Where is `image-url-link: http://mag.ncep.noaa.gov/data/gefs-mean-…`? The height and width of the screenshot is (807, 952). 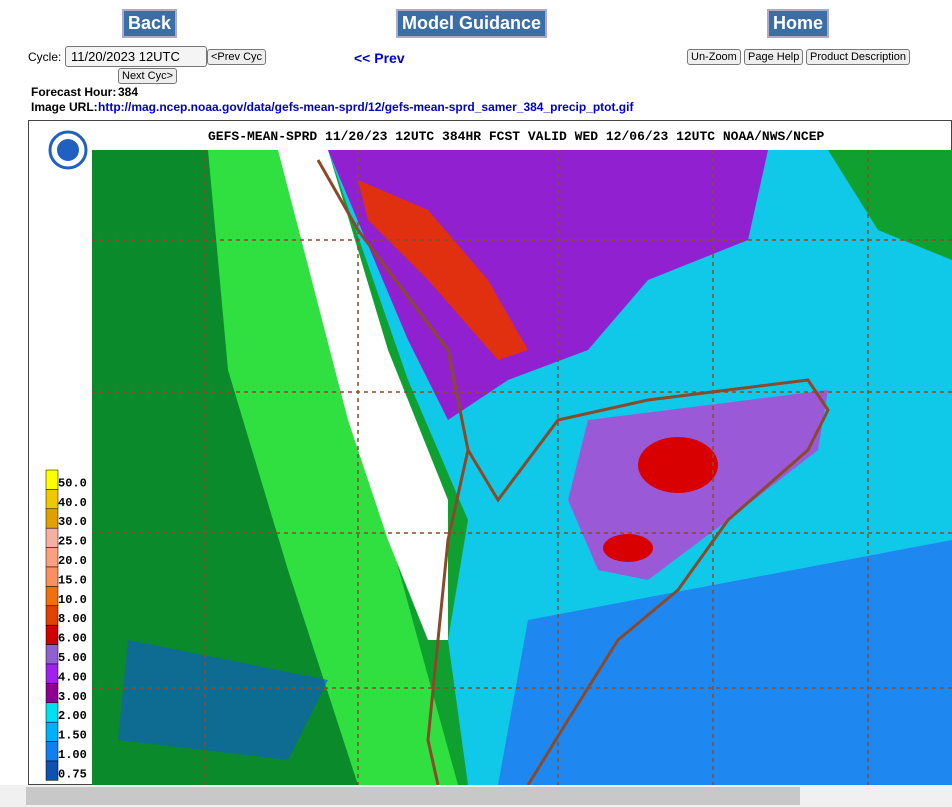
image-url-link: http://mag.ncep.noaa.gov/data/gefs-mean-… is located at coordinates (366, 107).